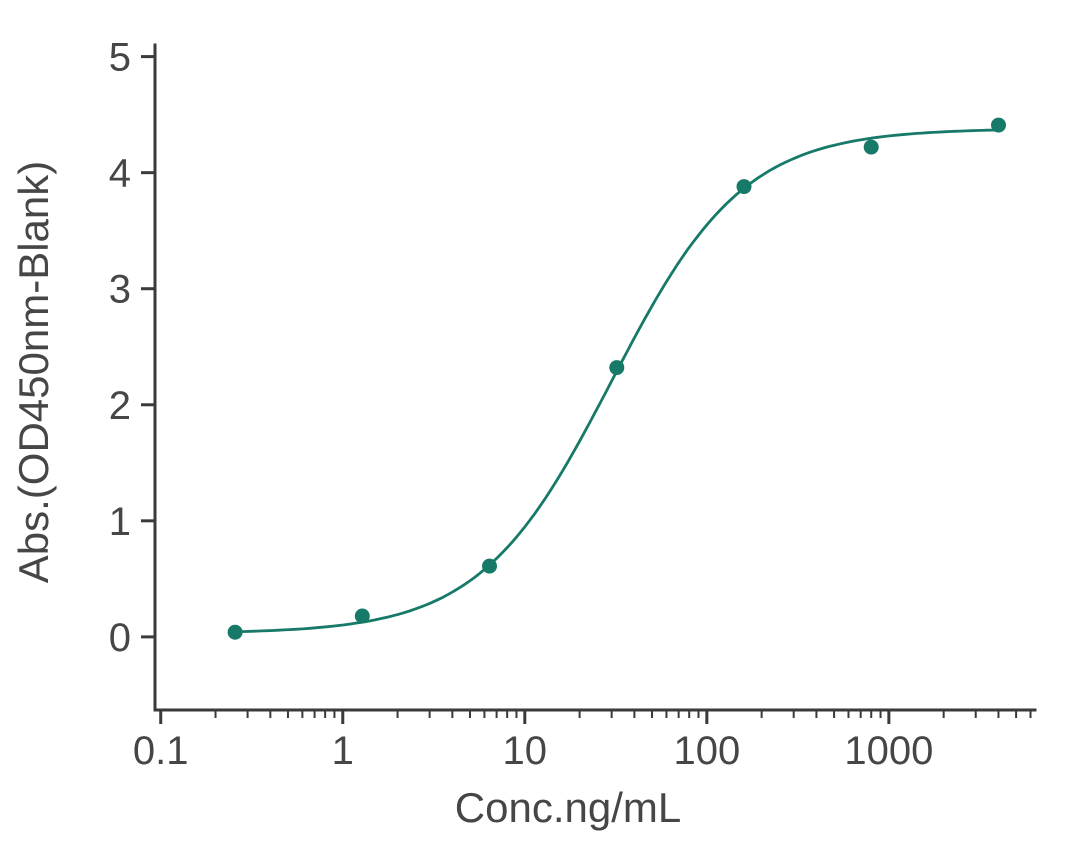  What do you see at coordinates (161, 751) in the screenshot?
I see `x-tick-label: 0.1` at bounding box center [161, 751].